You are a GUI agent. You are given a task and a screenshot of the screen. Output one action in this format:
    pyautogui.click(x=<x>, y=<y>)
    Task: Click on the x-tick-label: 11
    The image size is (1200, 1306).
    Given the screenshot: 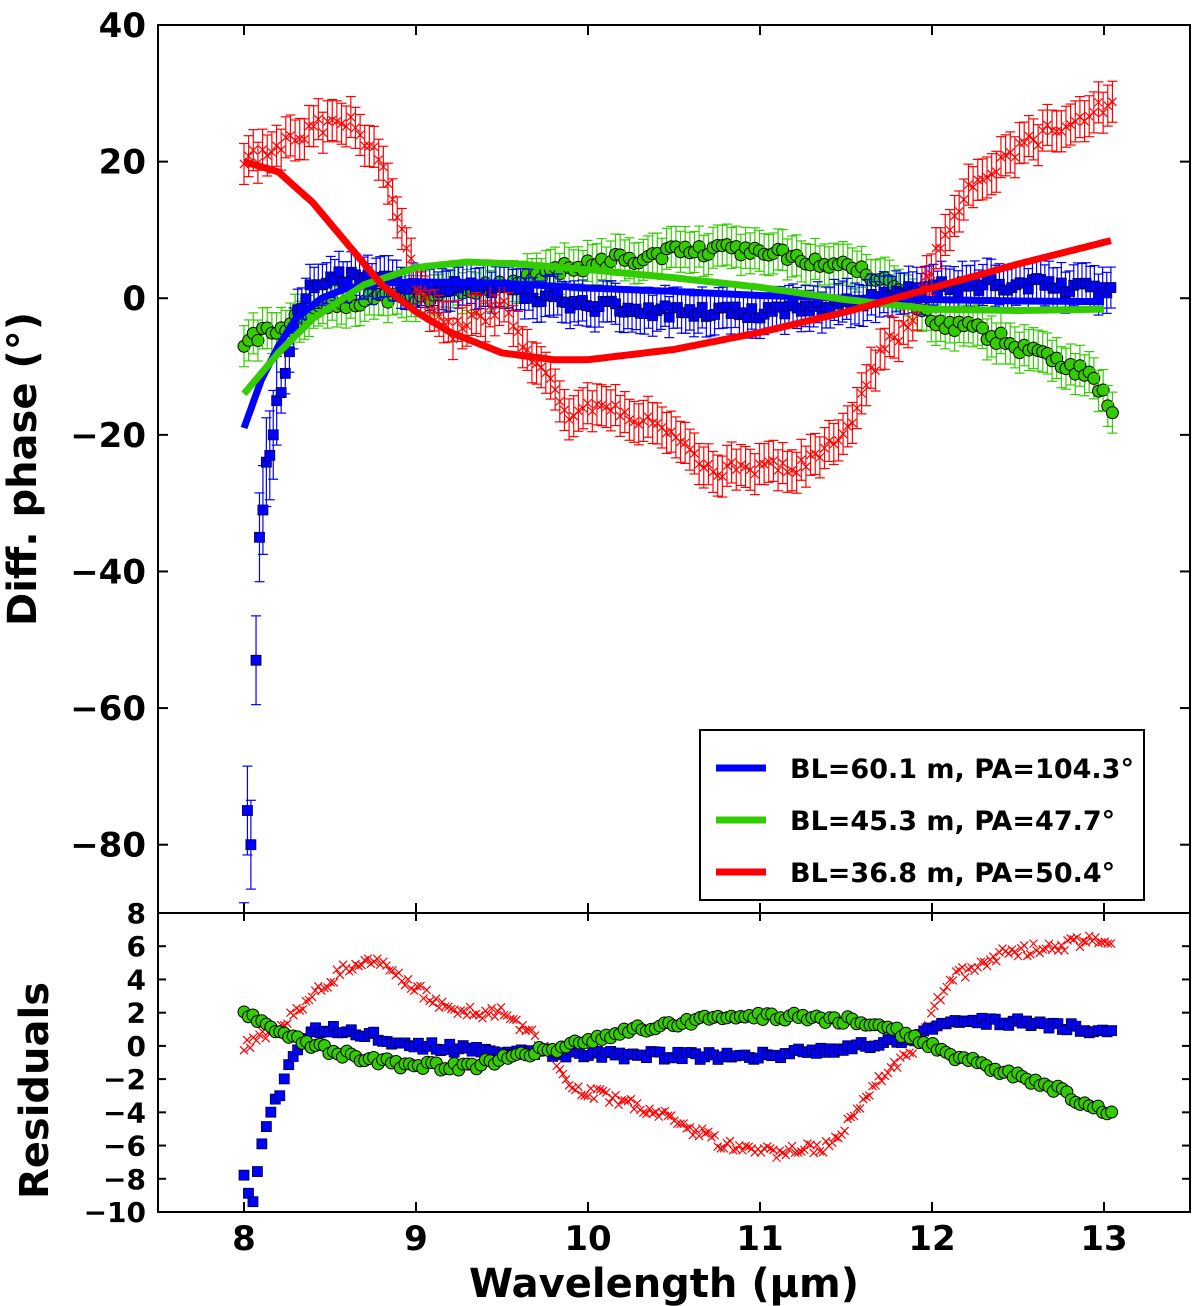 What is the action you would take?
    pyautogui.click(x=759, y=1239)
    